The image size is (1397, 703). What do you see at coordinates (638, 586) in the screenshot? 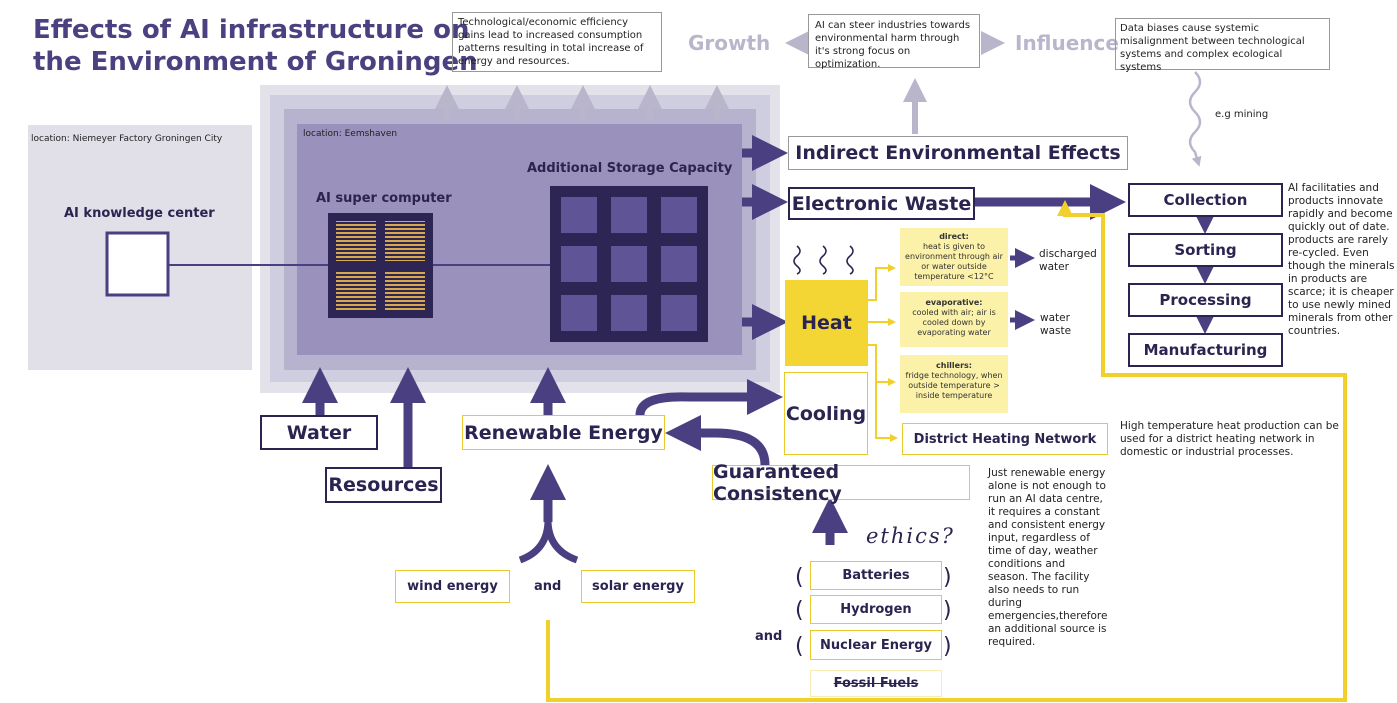
I see `solar-energy: solar energy` at bounding box center [638, 586].